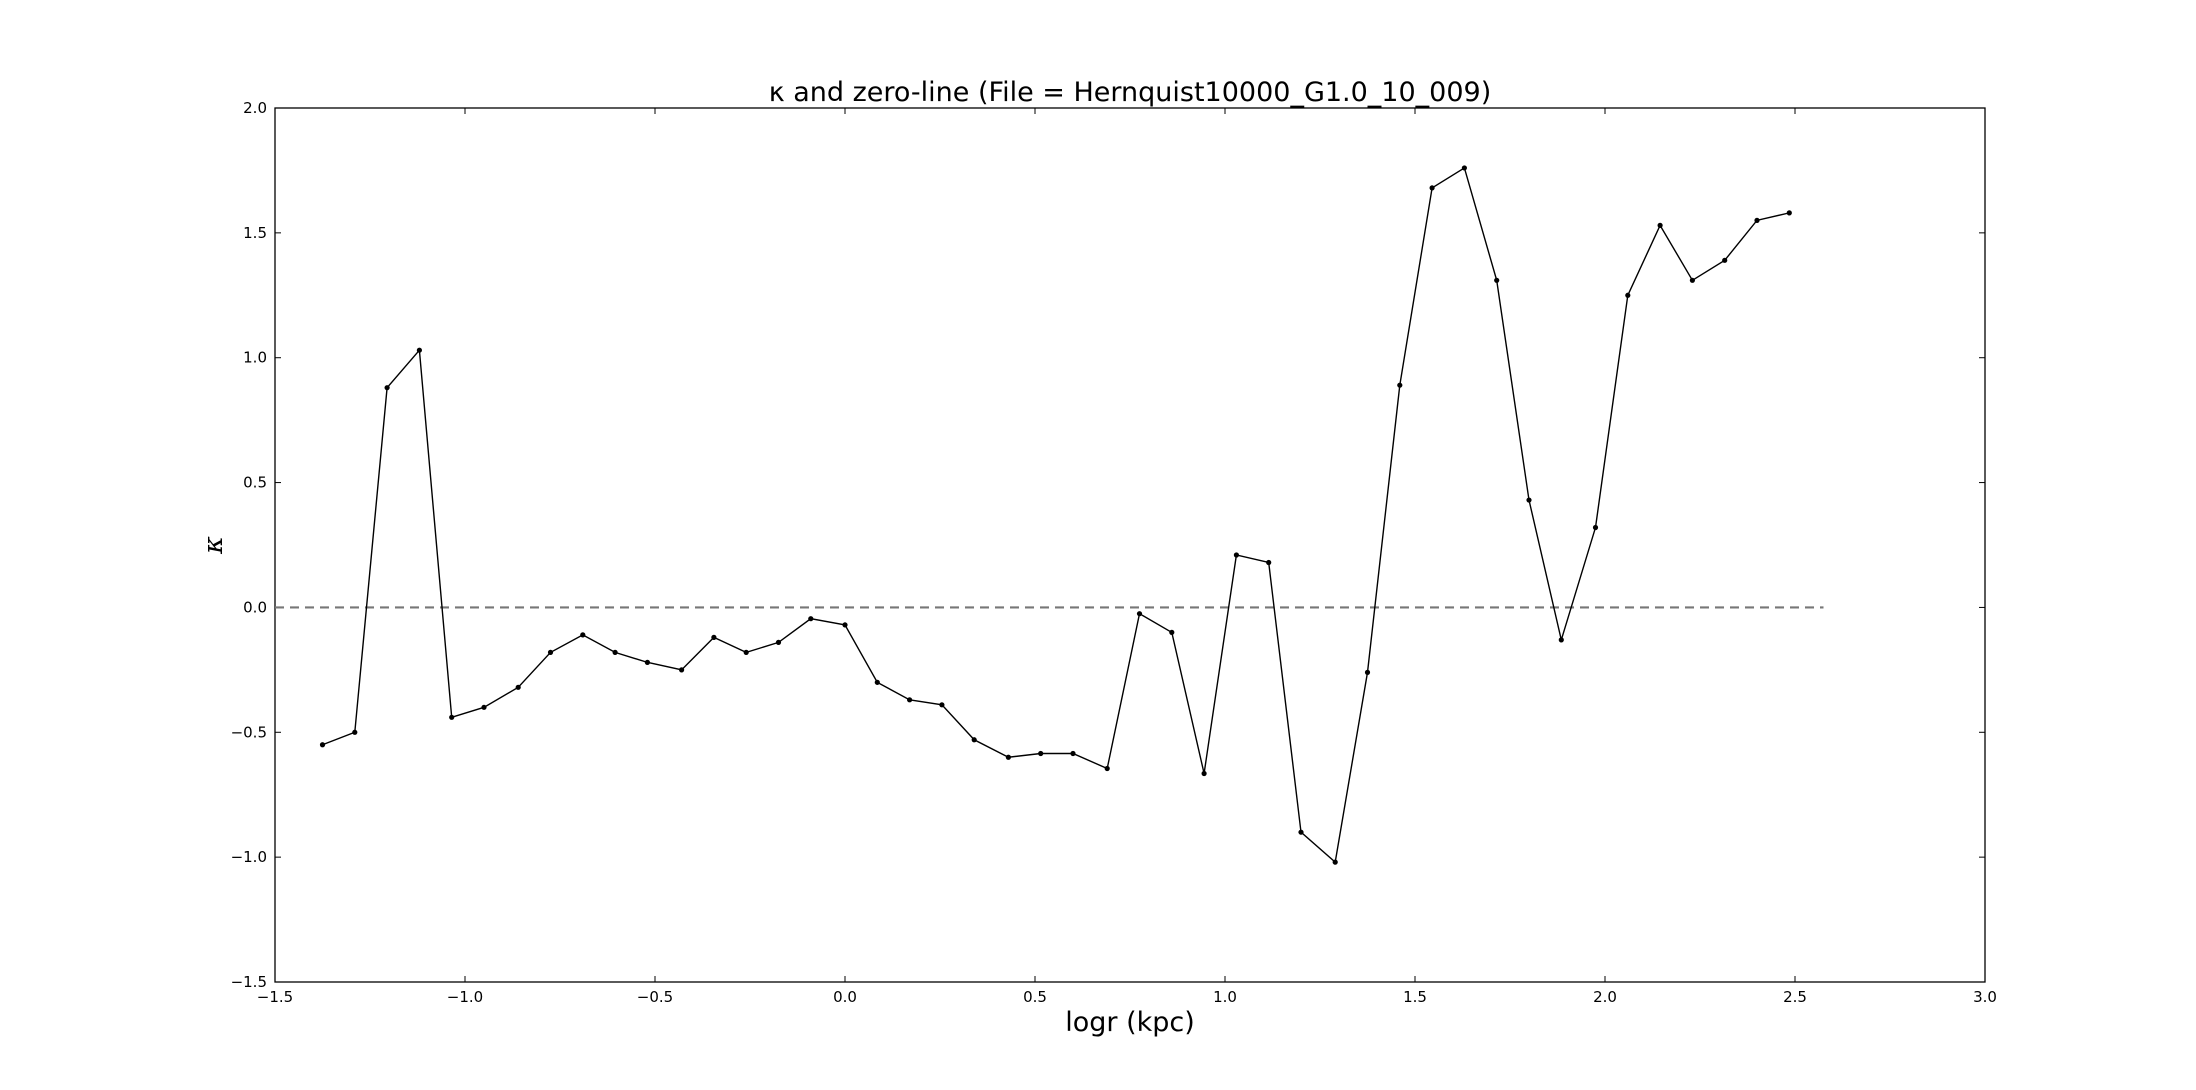 This screenshot has width=2196, height=1090. Describe the element at coordinates (1795, 997) in the screenshot. I see `x-tick-label: 2.5` at that location.